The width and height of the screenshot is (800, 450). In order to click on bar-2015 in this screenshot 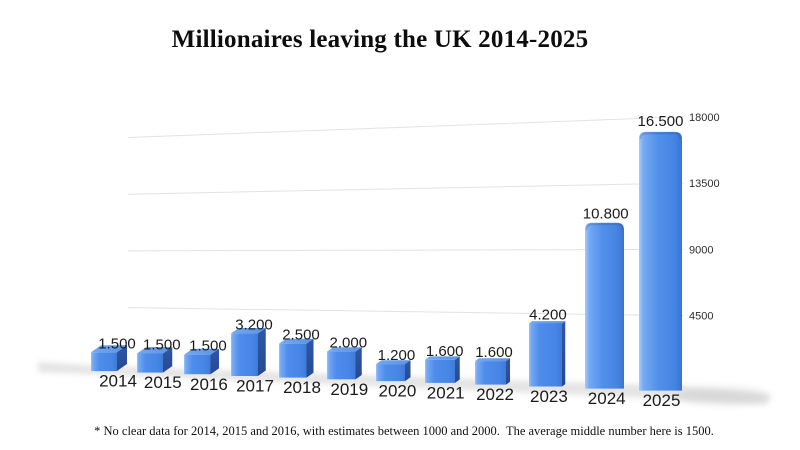, I will do `click(155, 359)`.